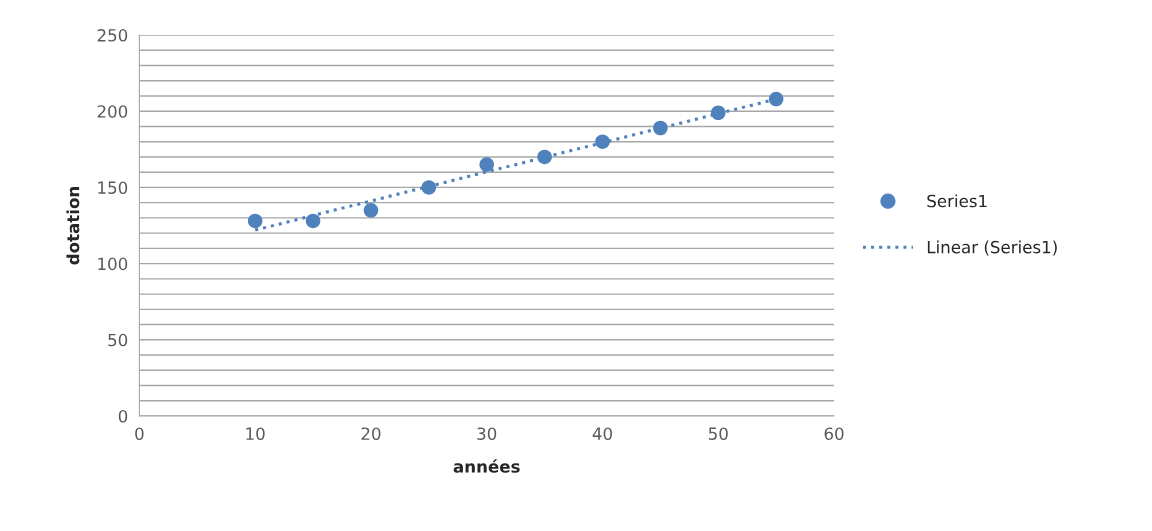 Image resolution: width=1152 pixels, height=531 pixels. I want to click on x-tick-label: 20, so click(371, 433).